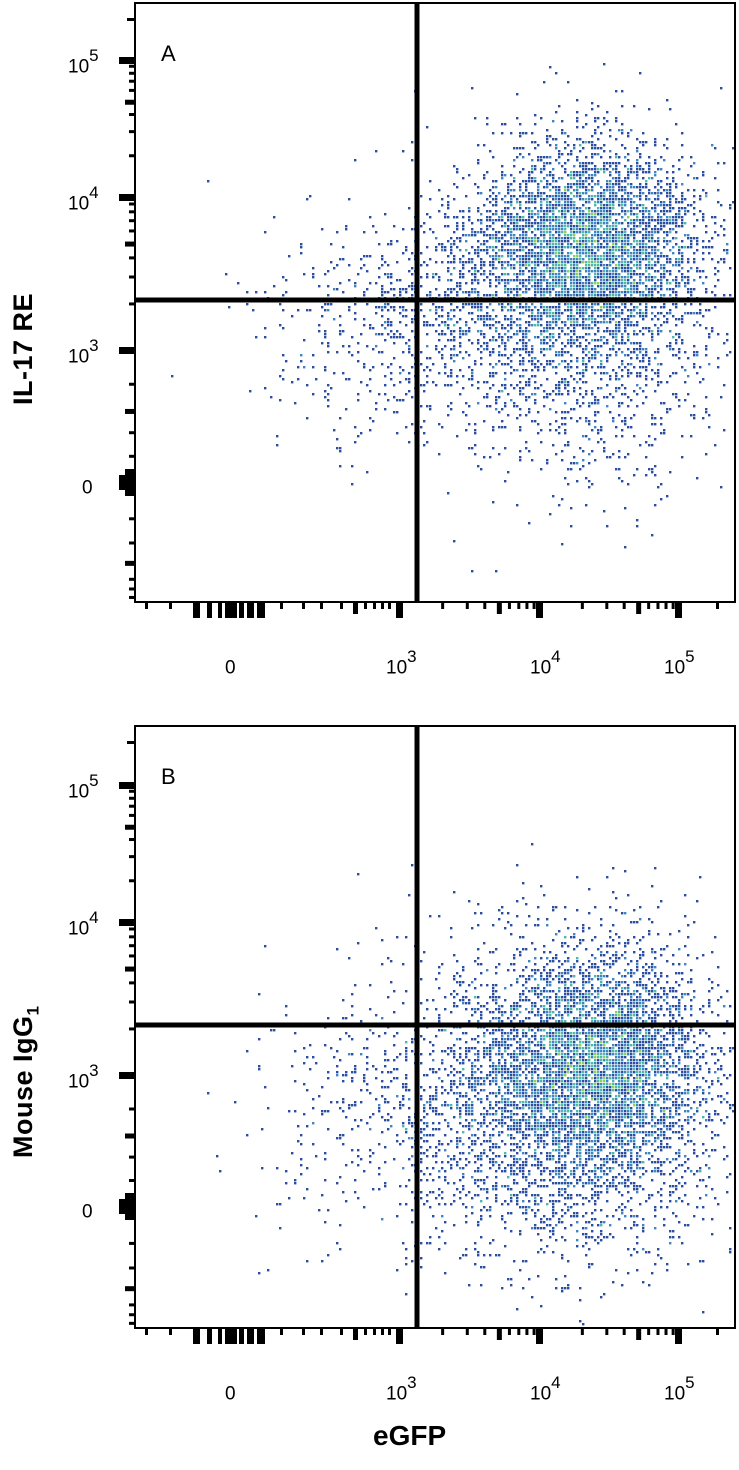 The image size is (739, 1470). Describe the element at coordinates (23, 348) in the screenshot. I see `y-axis-label-a: IL-17 RE` at that location.